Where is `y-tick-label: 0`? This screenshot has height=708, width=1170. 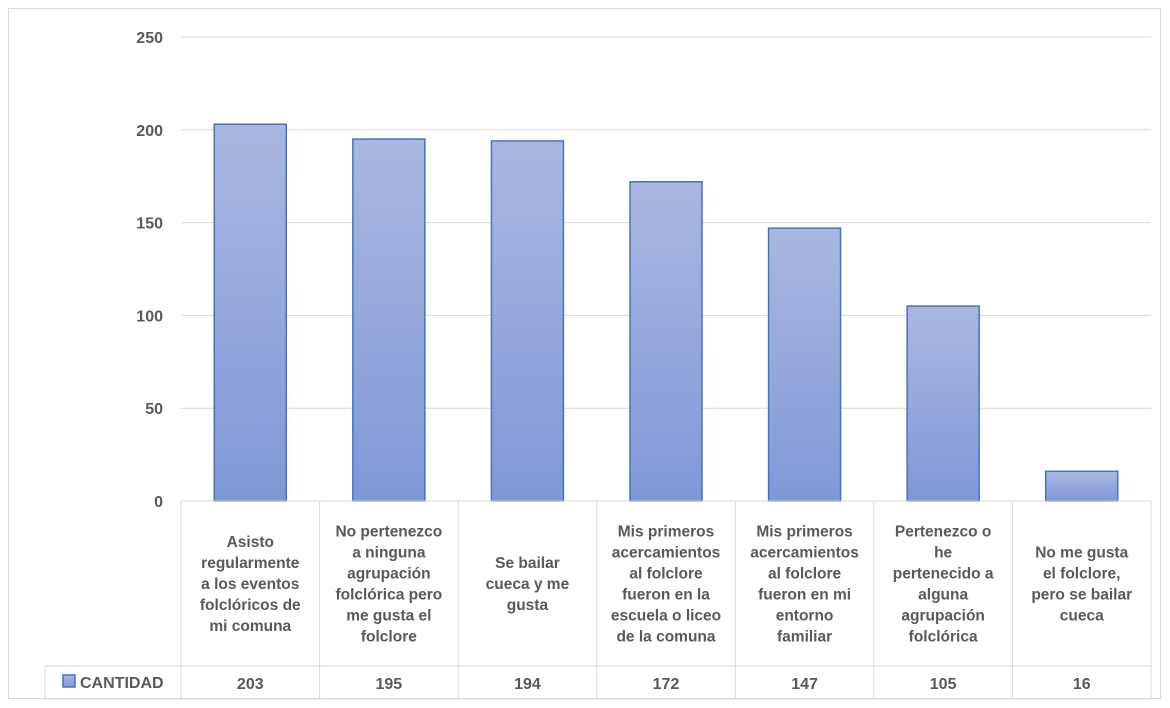 y-tick-label: 0 is located at coordinates (158, 502).